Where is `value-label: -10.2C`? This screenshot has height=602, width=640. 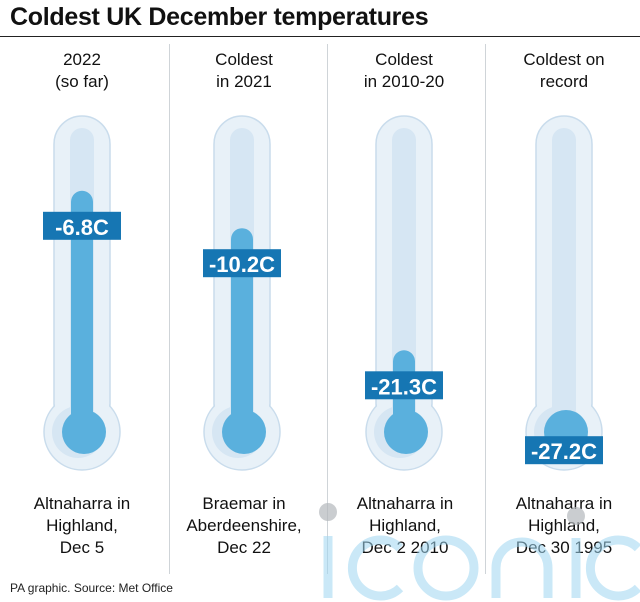
value-label: -10.2C is located at coordinates (242, 264).